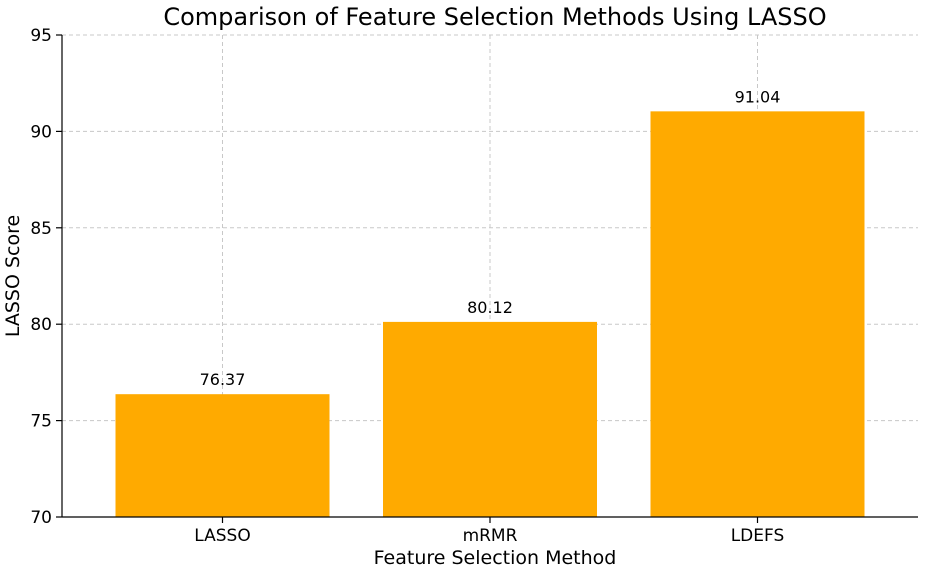 This screenshot has height=569, width=935. Describe the element at coordinates (41, 325) in the screenshot. I see `y-tick-label: 80` at that location.